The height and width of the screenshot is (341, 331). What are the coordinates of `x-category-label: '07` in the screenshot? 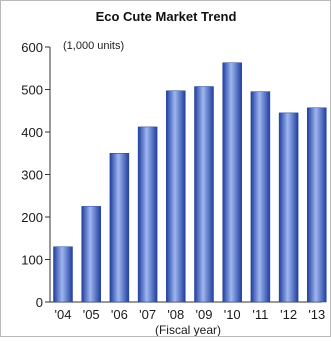 It's located at (147, 314).